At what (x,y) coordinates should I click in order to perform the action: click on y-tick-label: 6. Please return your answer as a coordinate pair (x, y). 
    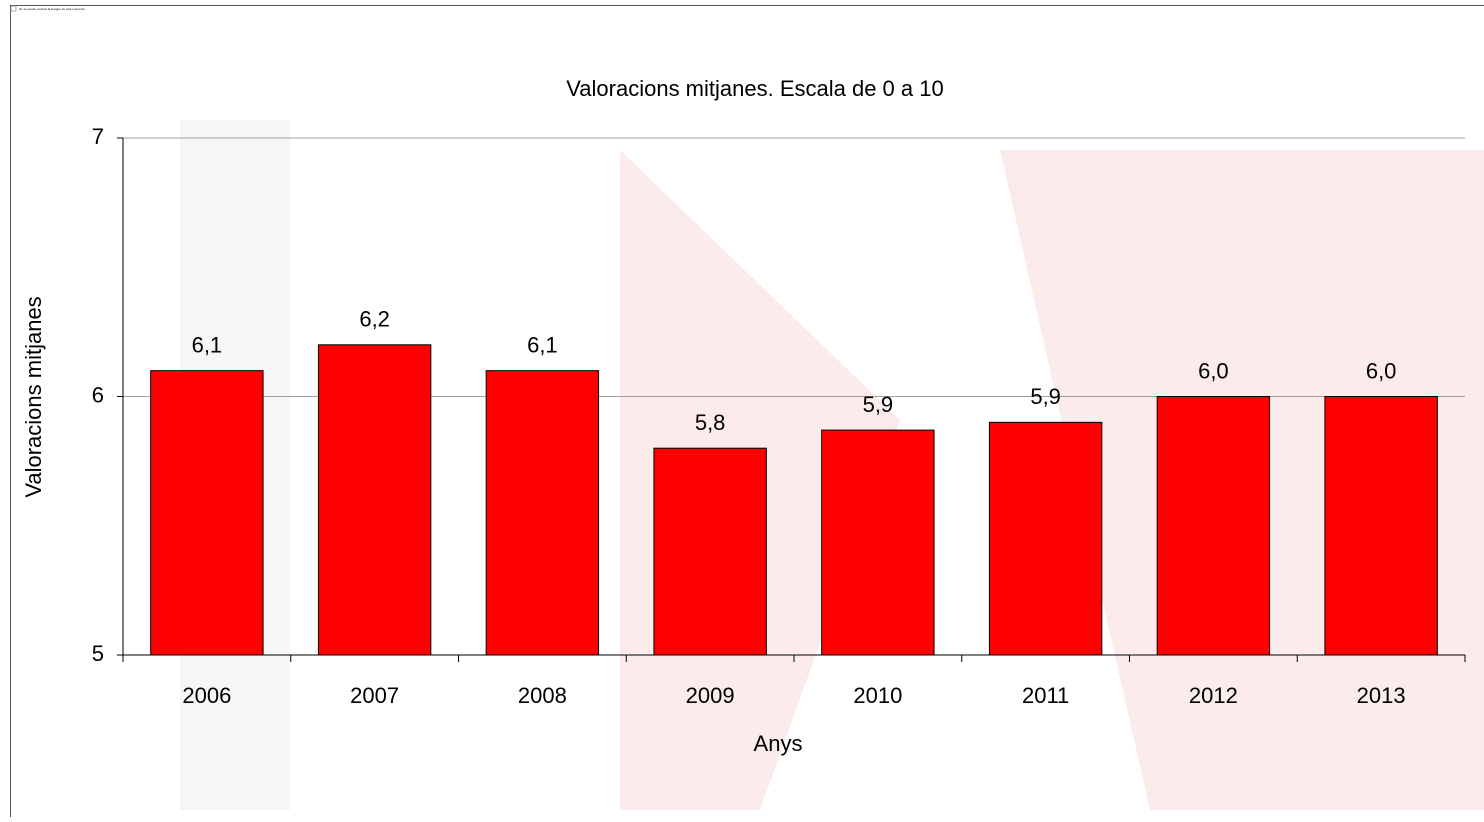
    Looking at the image, I should click on (98, 394).